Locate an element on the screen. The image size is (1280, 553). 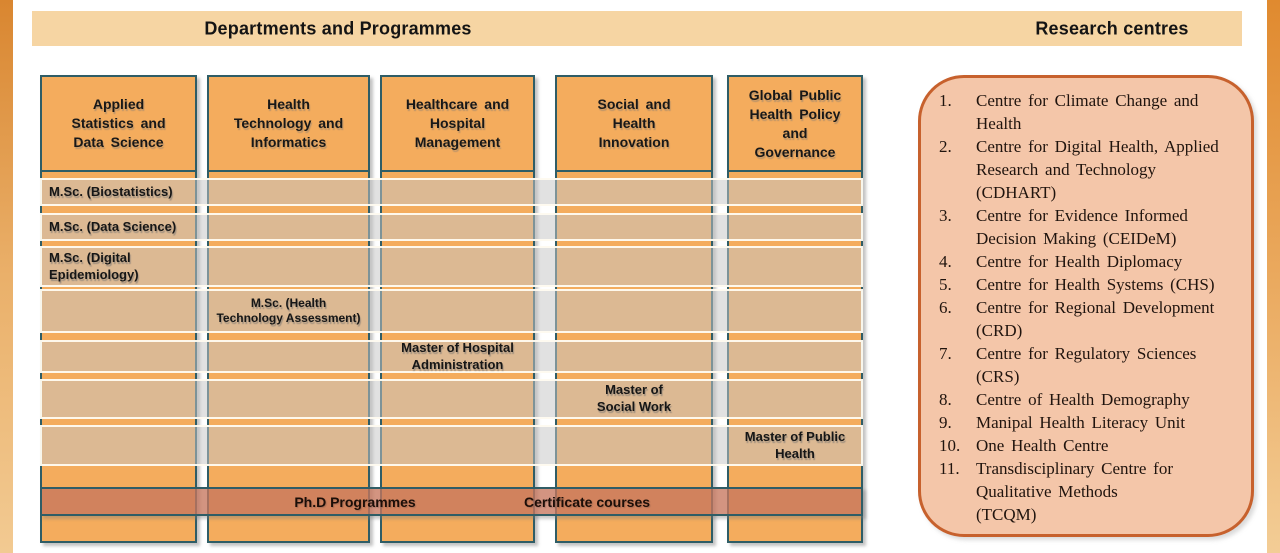
programme-label-health-technology-assessment: M.Sc. (Health Technology Assessment) is located at coordinates (288, 310).